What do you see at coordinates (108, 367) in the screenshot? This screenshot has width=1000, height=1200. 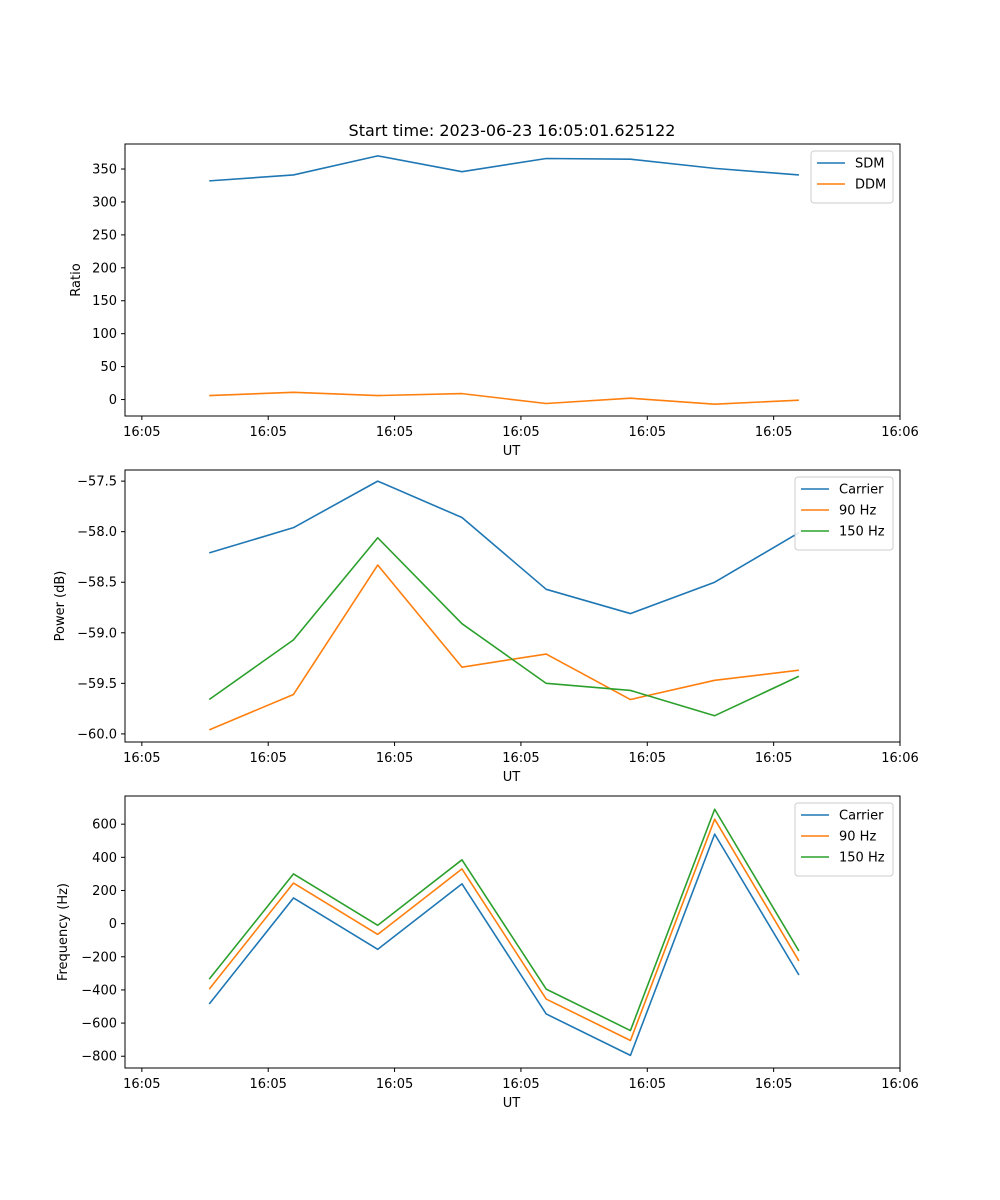 I see `y-tick-label: 50` at bounding box center [108, 367].